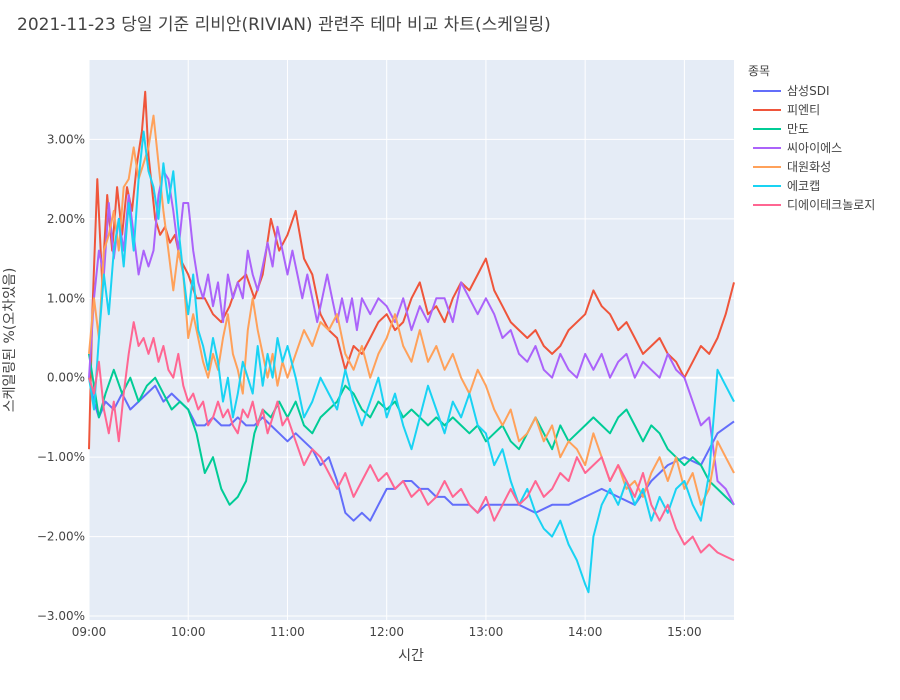  I want to click on x-tick-label: 10:00, so click(188, 632).